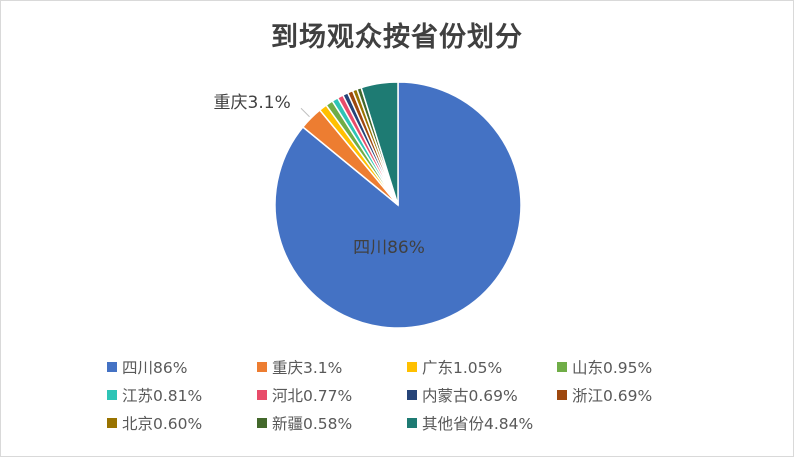  What do you see at coordinates (397, 37) in the screenshot?
I see `chart-title: 到场观众按省份划分` at bounding box center [397, 37].